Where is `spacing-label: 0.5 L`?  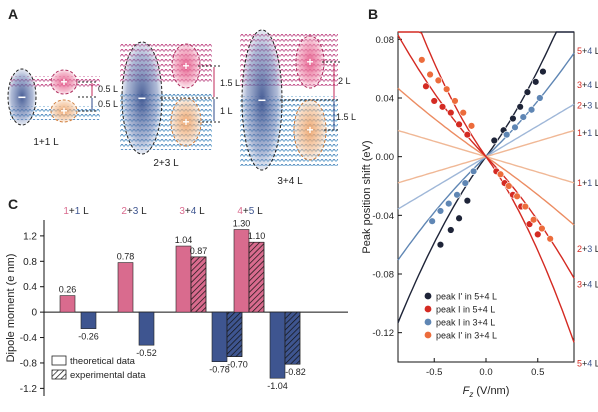 spacing-label: 0.5 L is located at coordinates (108, 104).